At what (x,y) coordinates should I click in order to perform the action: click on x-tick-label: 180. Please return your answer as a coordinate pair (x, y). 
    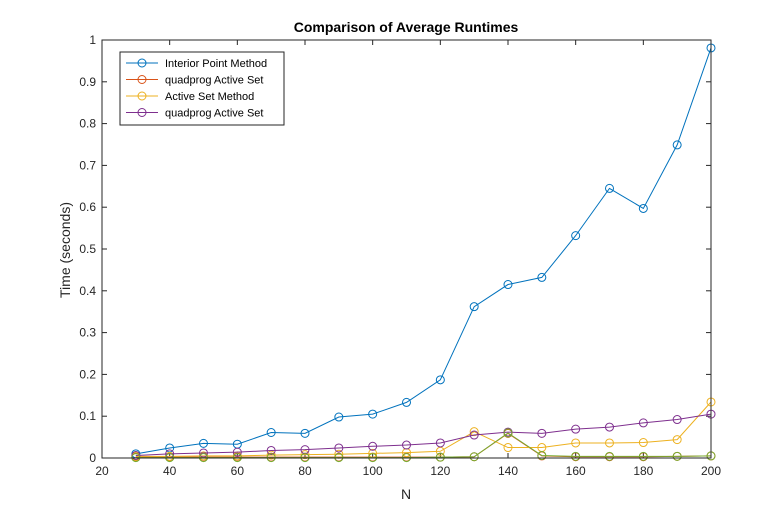
    Looking at the image, I should click on (643, 471).